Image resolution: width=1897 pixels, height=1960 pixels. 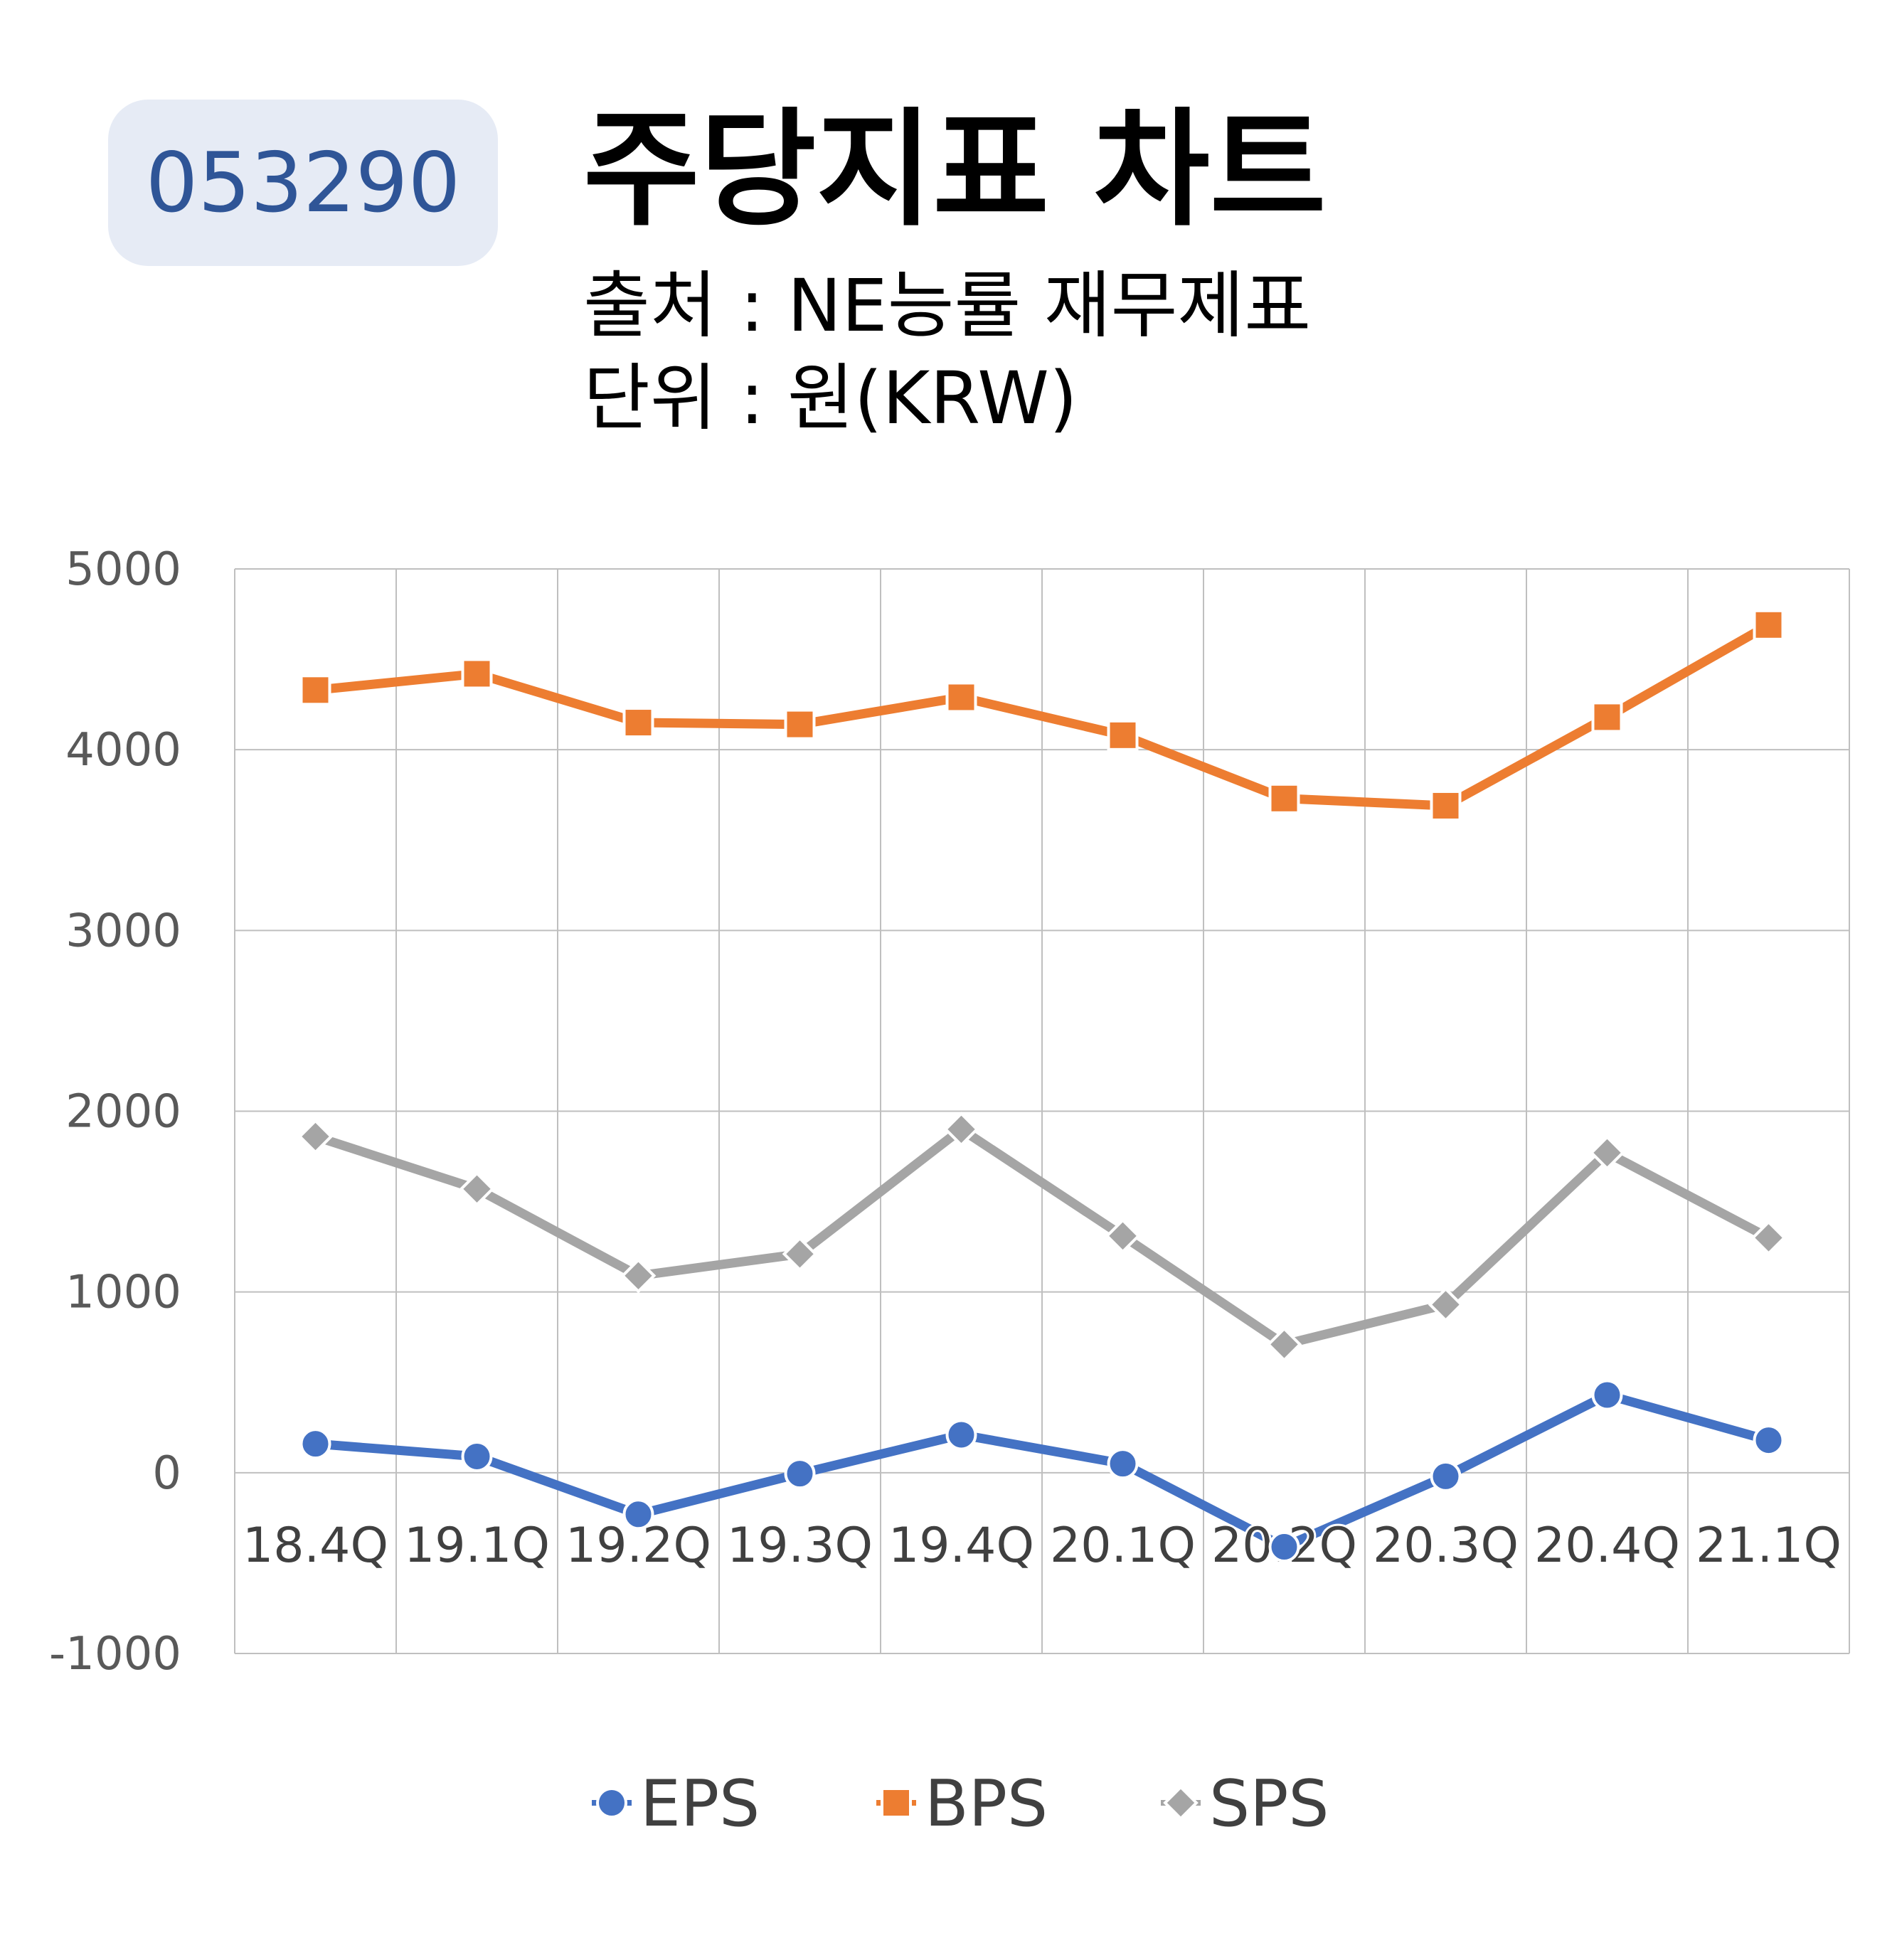 What do you see at coordinates (115, 1654) in the screenshot?
I see `y-tick-label: -1000` at bounding box center [115, 1654].